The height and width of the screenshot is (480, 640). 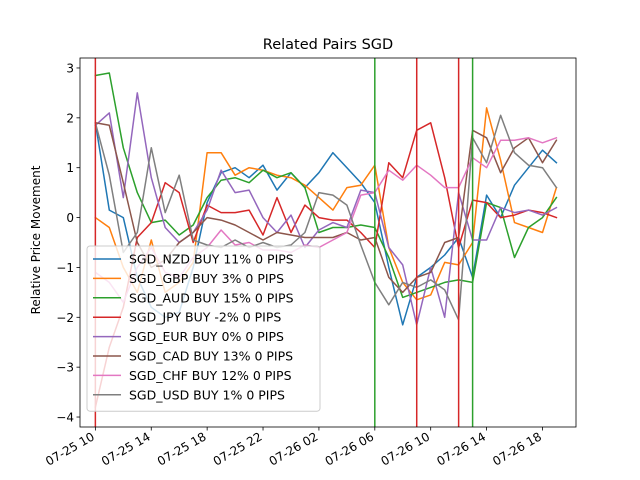 I want to click on legend-box, so click(x=203, y=328).